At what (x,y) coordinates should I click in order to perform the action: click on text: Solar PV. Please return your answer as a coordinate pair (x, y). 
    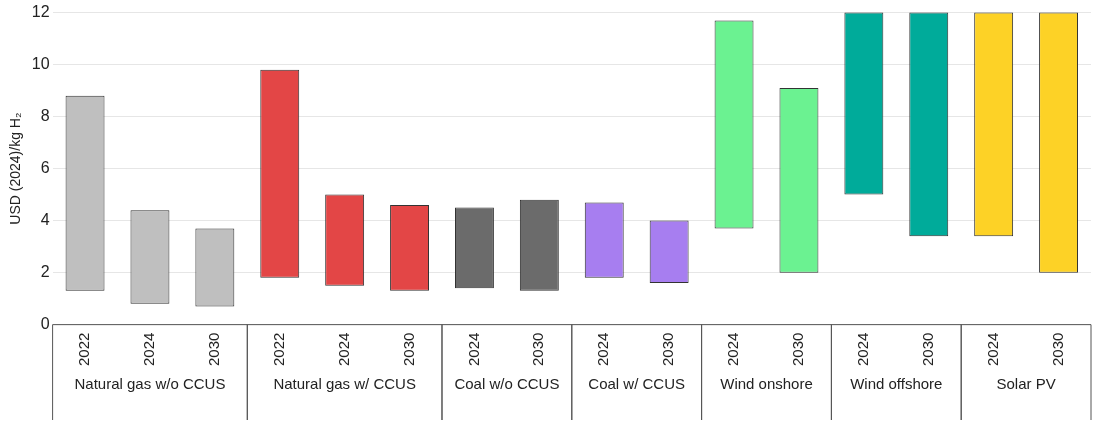
    Looking at the image, I should click on (1026, 384).